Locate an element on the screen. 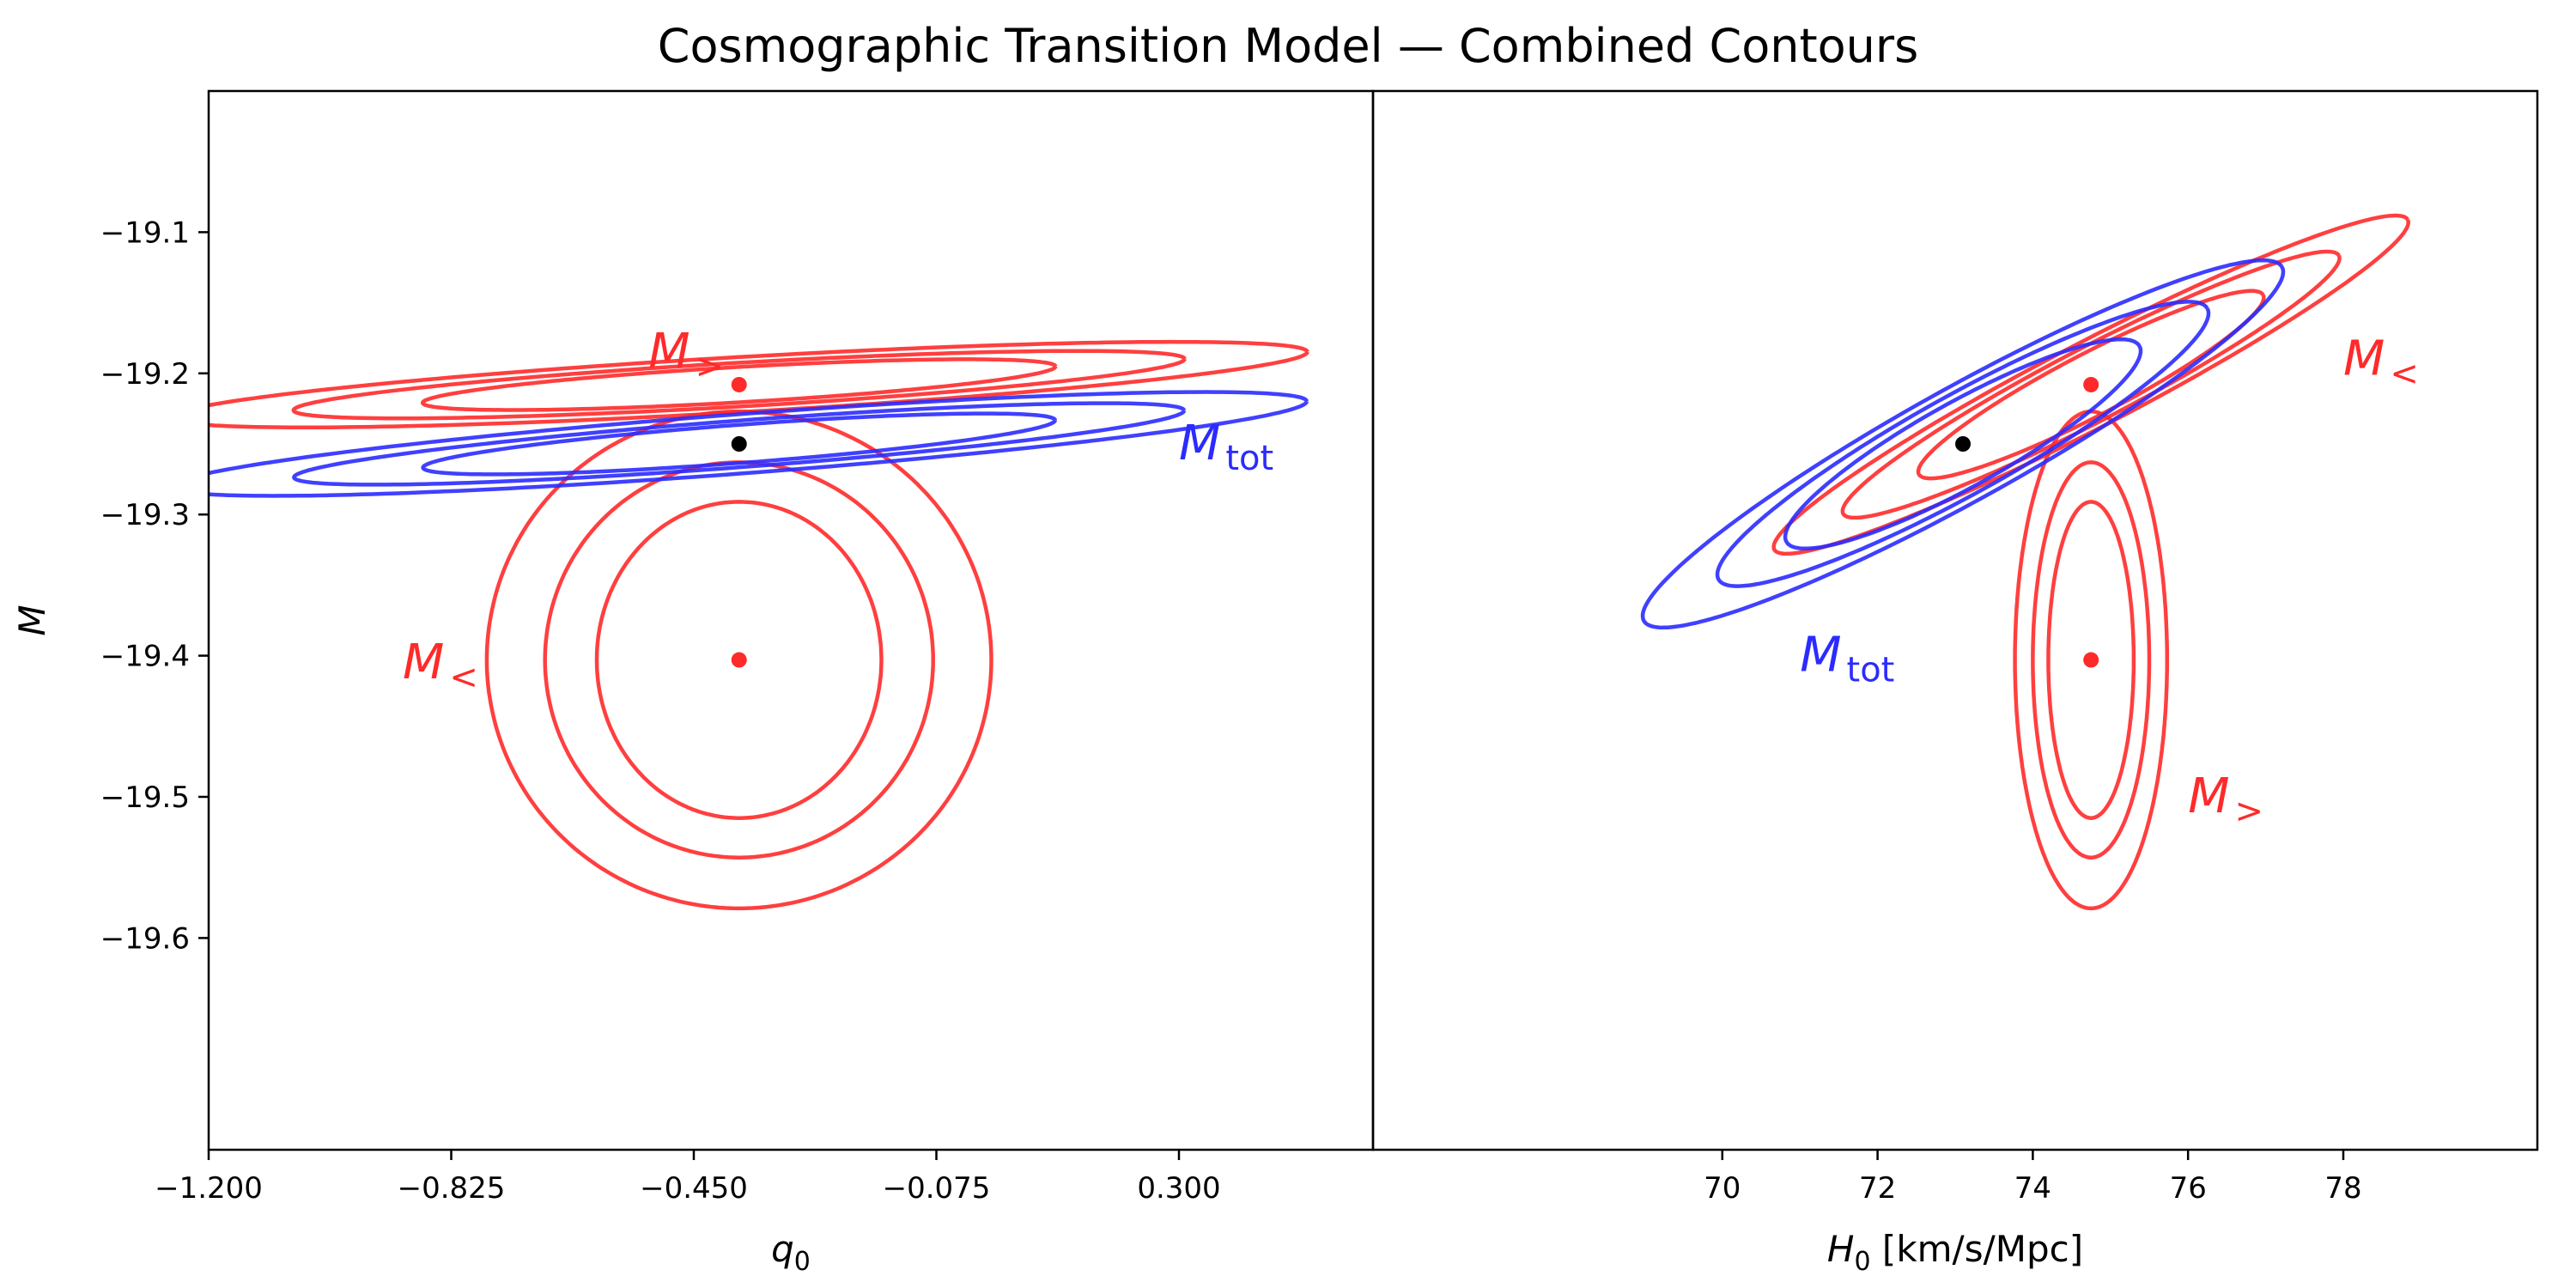  left-y-tick-label: −19.3 is located at coordinates (145, 515).